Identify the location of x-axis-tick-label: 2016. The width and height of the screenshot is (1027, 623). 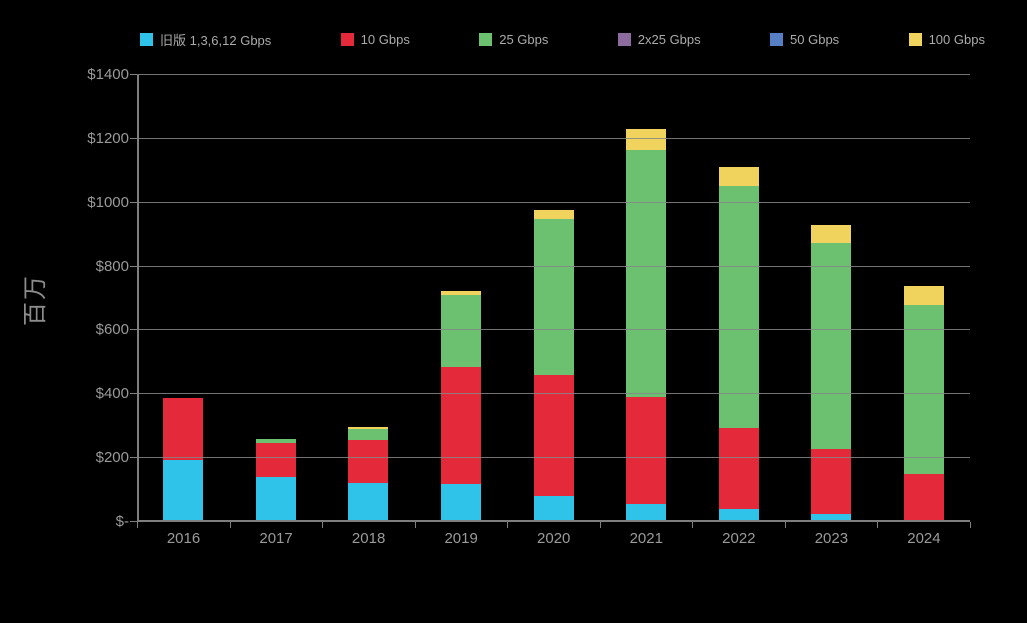
(183, 538).